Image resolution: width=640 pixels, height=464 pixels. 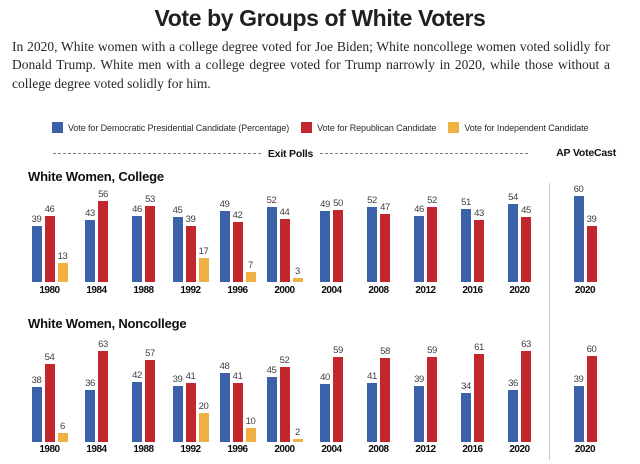 What do you see at coordinates (338, 203) in the screenshot?
I see `bar-value-label: 50` at bounding box center [338, 203].